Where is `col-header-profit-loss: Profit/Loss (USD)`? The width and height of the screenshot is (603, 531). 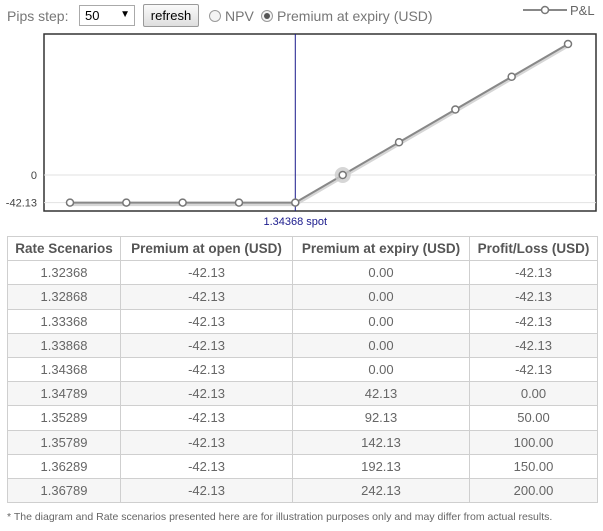
col-header-profit-loss: Profit/Loss (USD) is located at coordinates (533, 248).